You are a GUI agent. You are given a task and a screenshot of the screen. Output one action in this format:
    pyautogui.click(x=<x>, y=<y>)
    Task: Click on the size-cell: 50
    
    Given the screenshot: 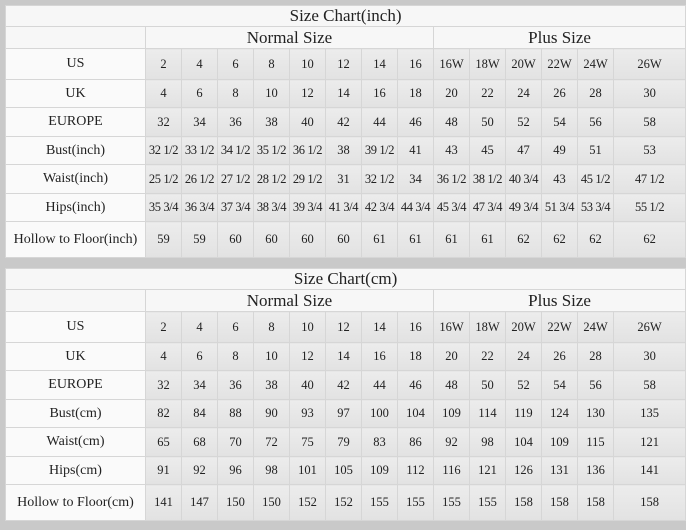 What is the action you would take?
    pyautogui.click(x=487, y=122)
    